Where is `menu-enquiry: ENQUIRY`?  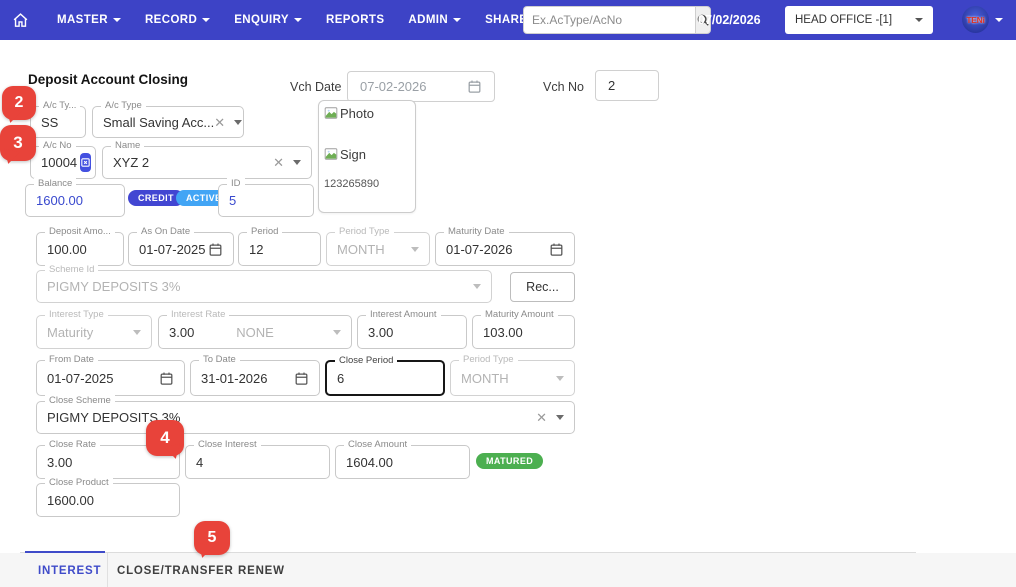
menu-enquiry: ENQUIRY is located at coordinates (268, 20).